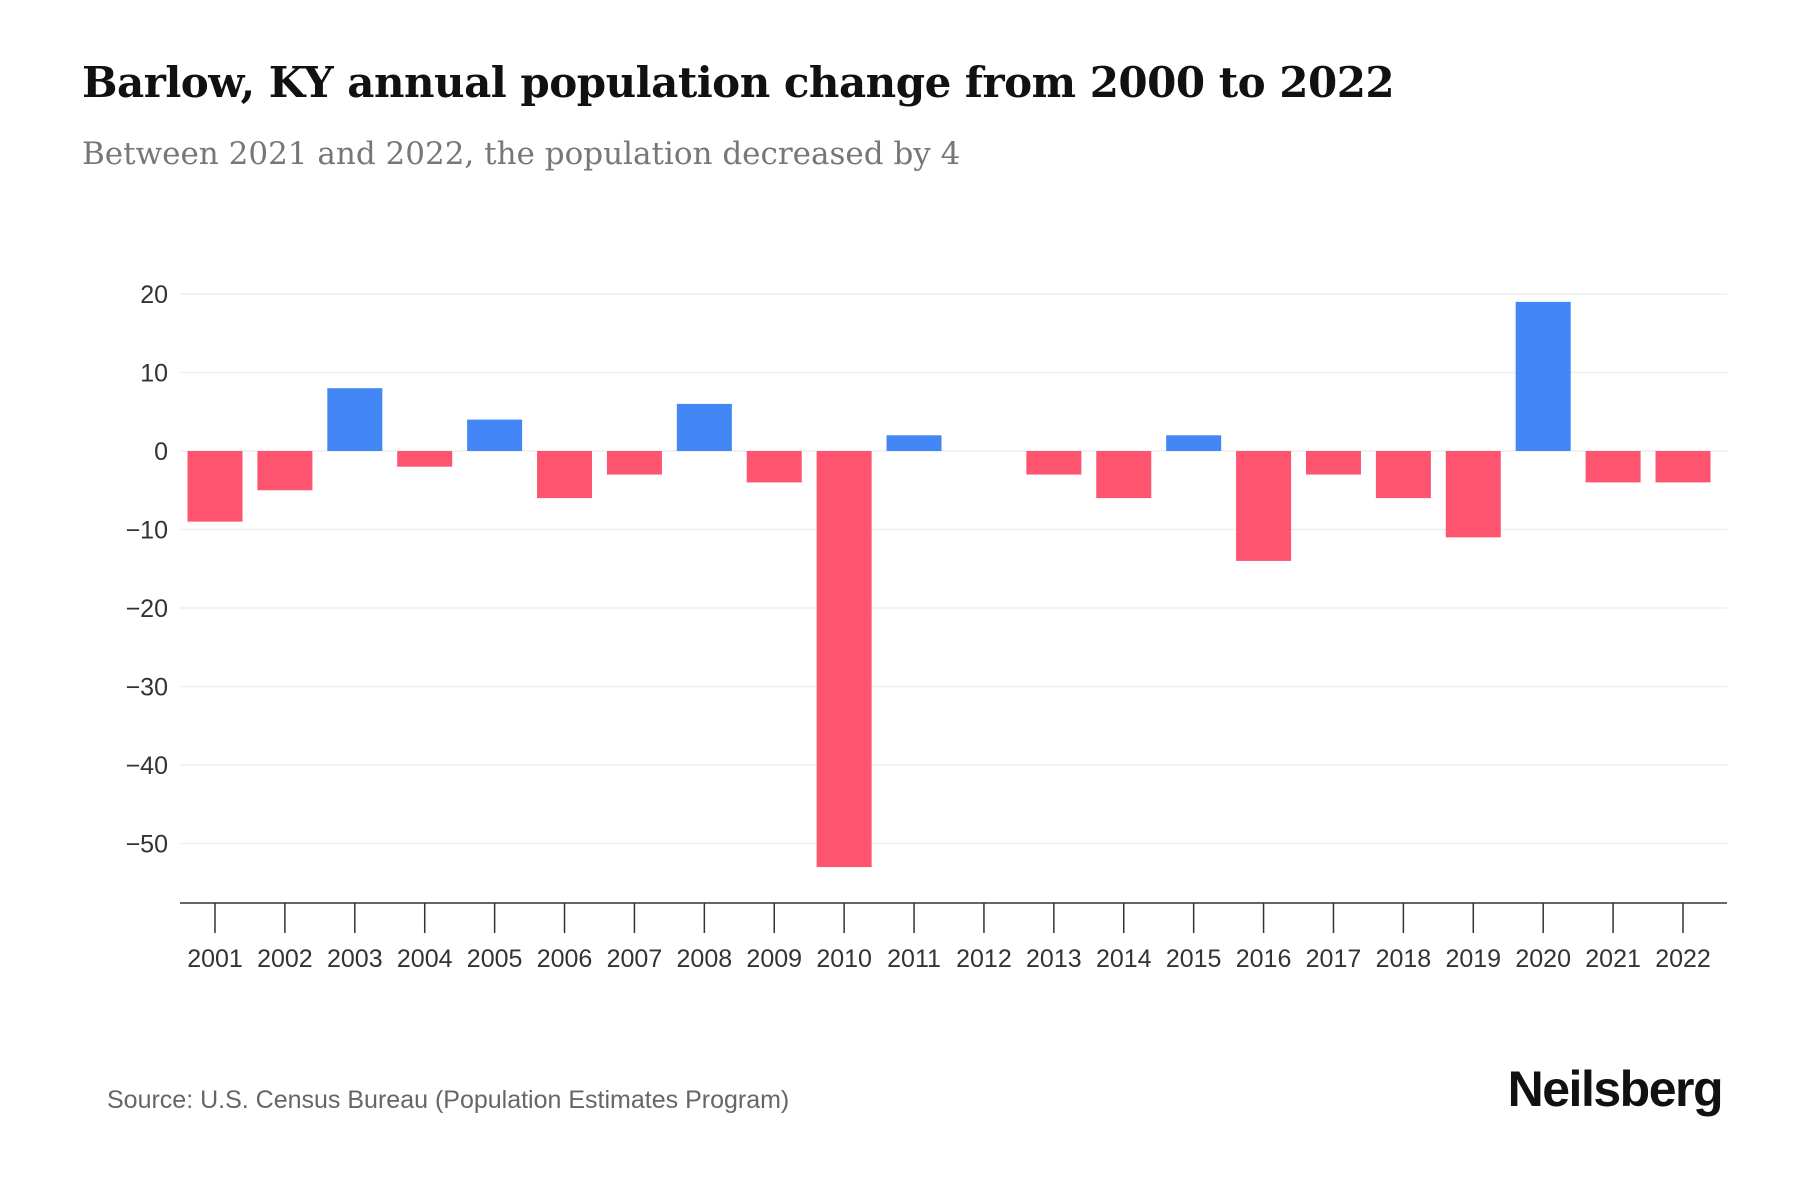  What do you see at coordinates (774, 959) in the screenshot?
I see `x-tick-label: 2009` at bounding box center [774, 959].